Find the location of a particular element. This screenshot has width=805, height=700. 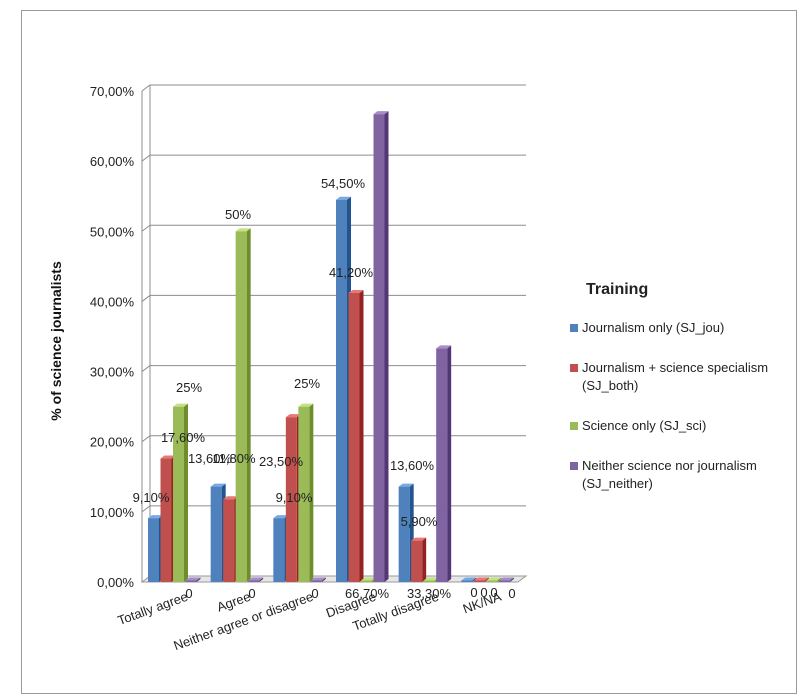

data-label: 54,50% is located at coordinates (343, 183).